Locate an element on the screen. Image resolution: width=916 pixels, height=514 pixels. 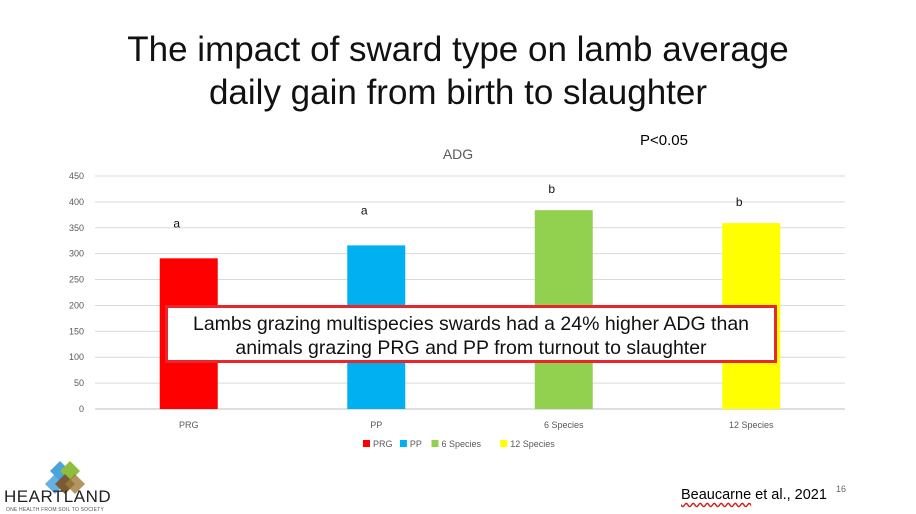
x-tick-label: 6 Species is located at coordinates (564, 425).